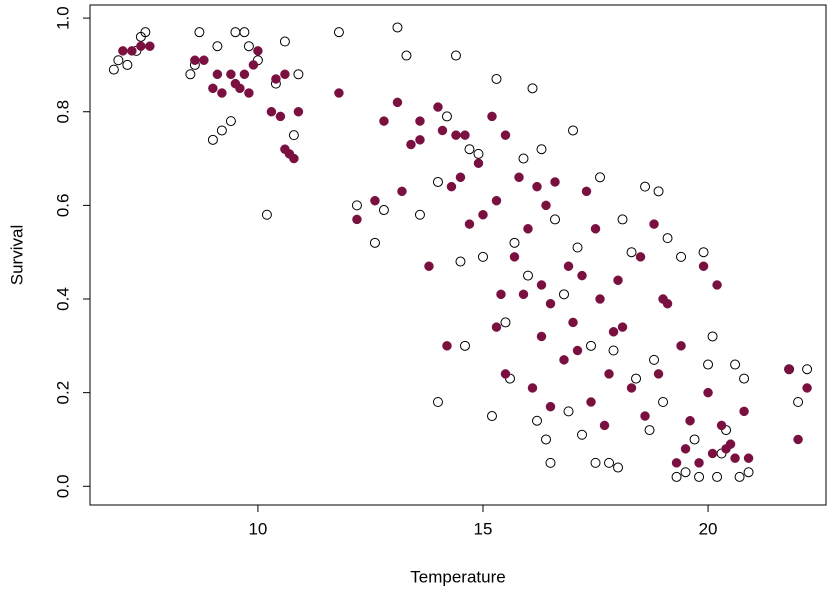 The image size is (828, 590). What do you see at coordinates (257, 528) in the screenshot?
I see `x-tick-label: 10` at bounding box center [257, 528].